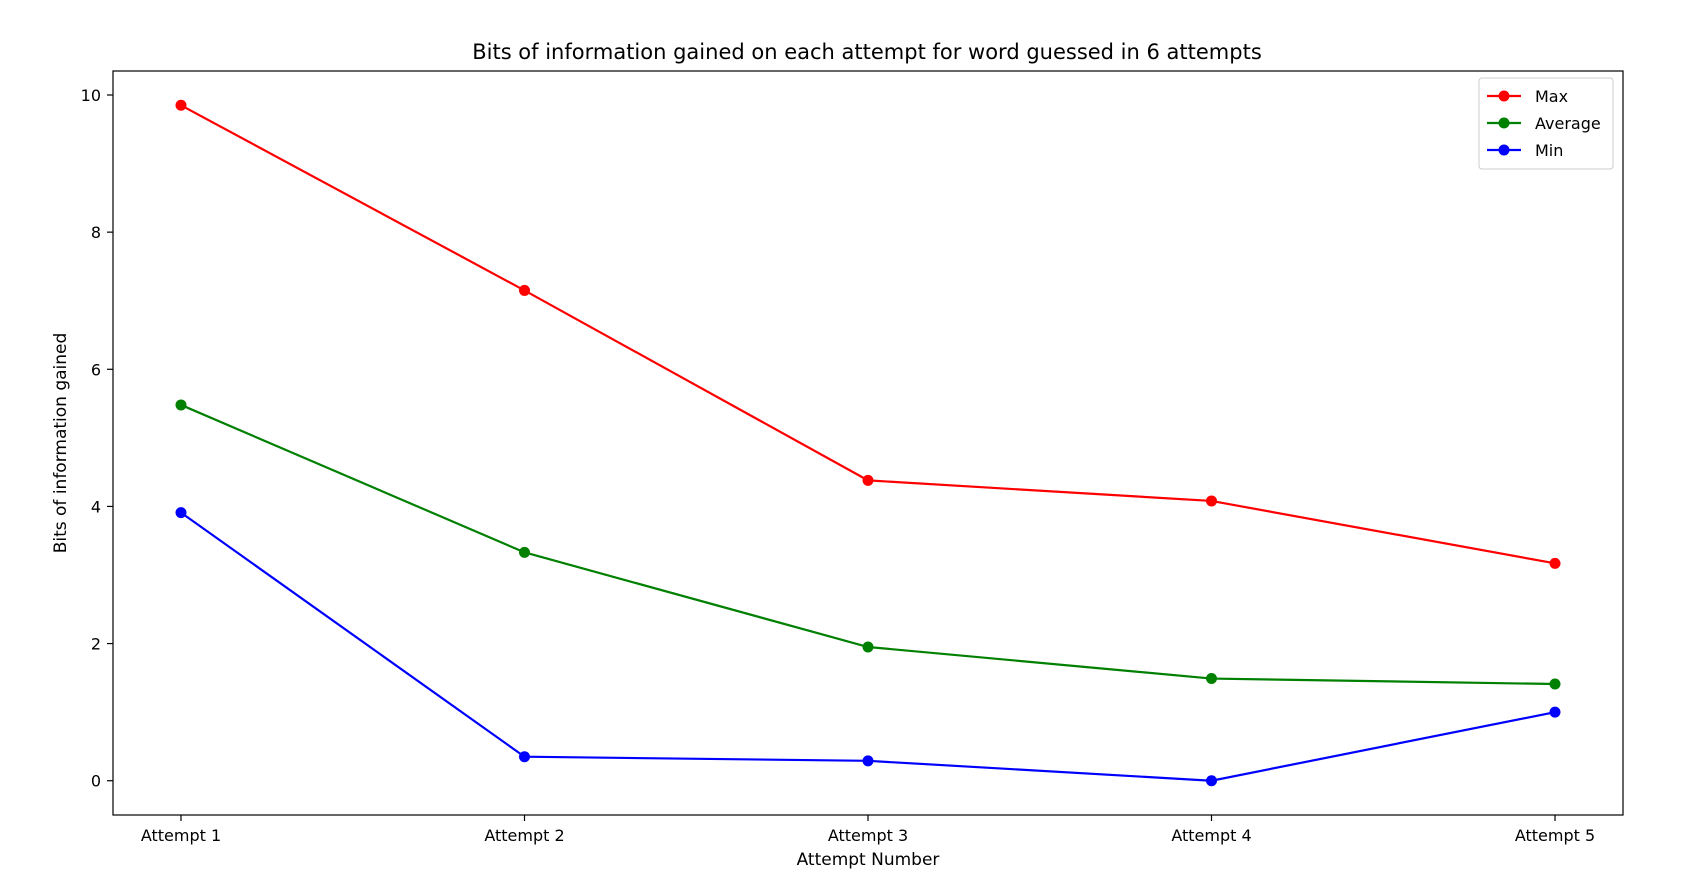 The image size is (1703, 874). What do you see at coordinates (1551, 96) in the screenshot?
I see `legend-label: Max` at bounding box center [1551, 96].